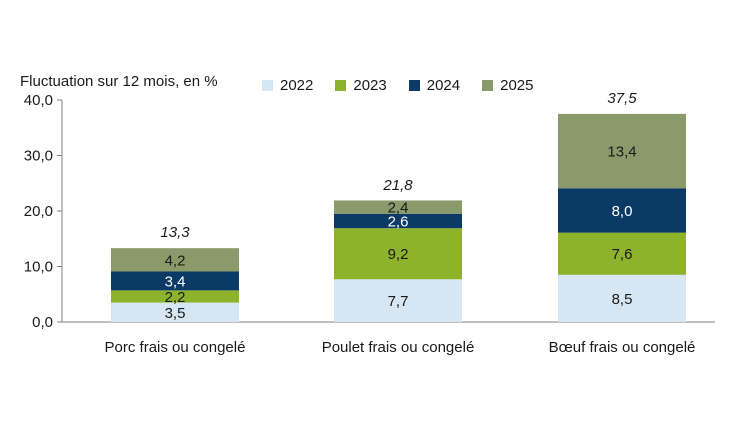  Describe the element at coordinates (175, 232) in the screenshot. I see `total-label: 13,3` at that location.